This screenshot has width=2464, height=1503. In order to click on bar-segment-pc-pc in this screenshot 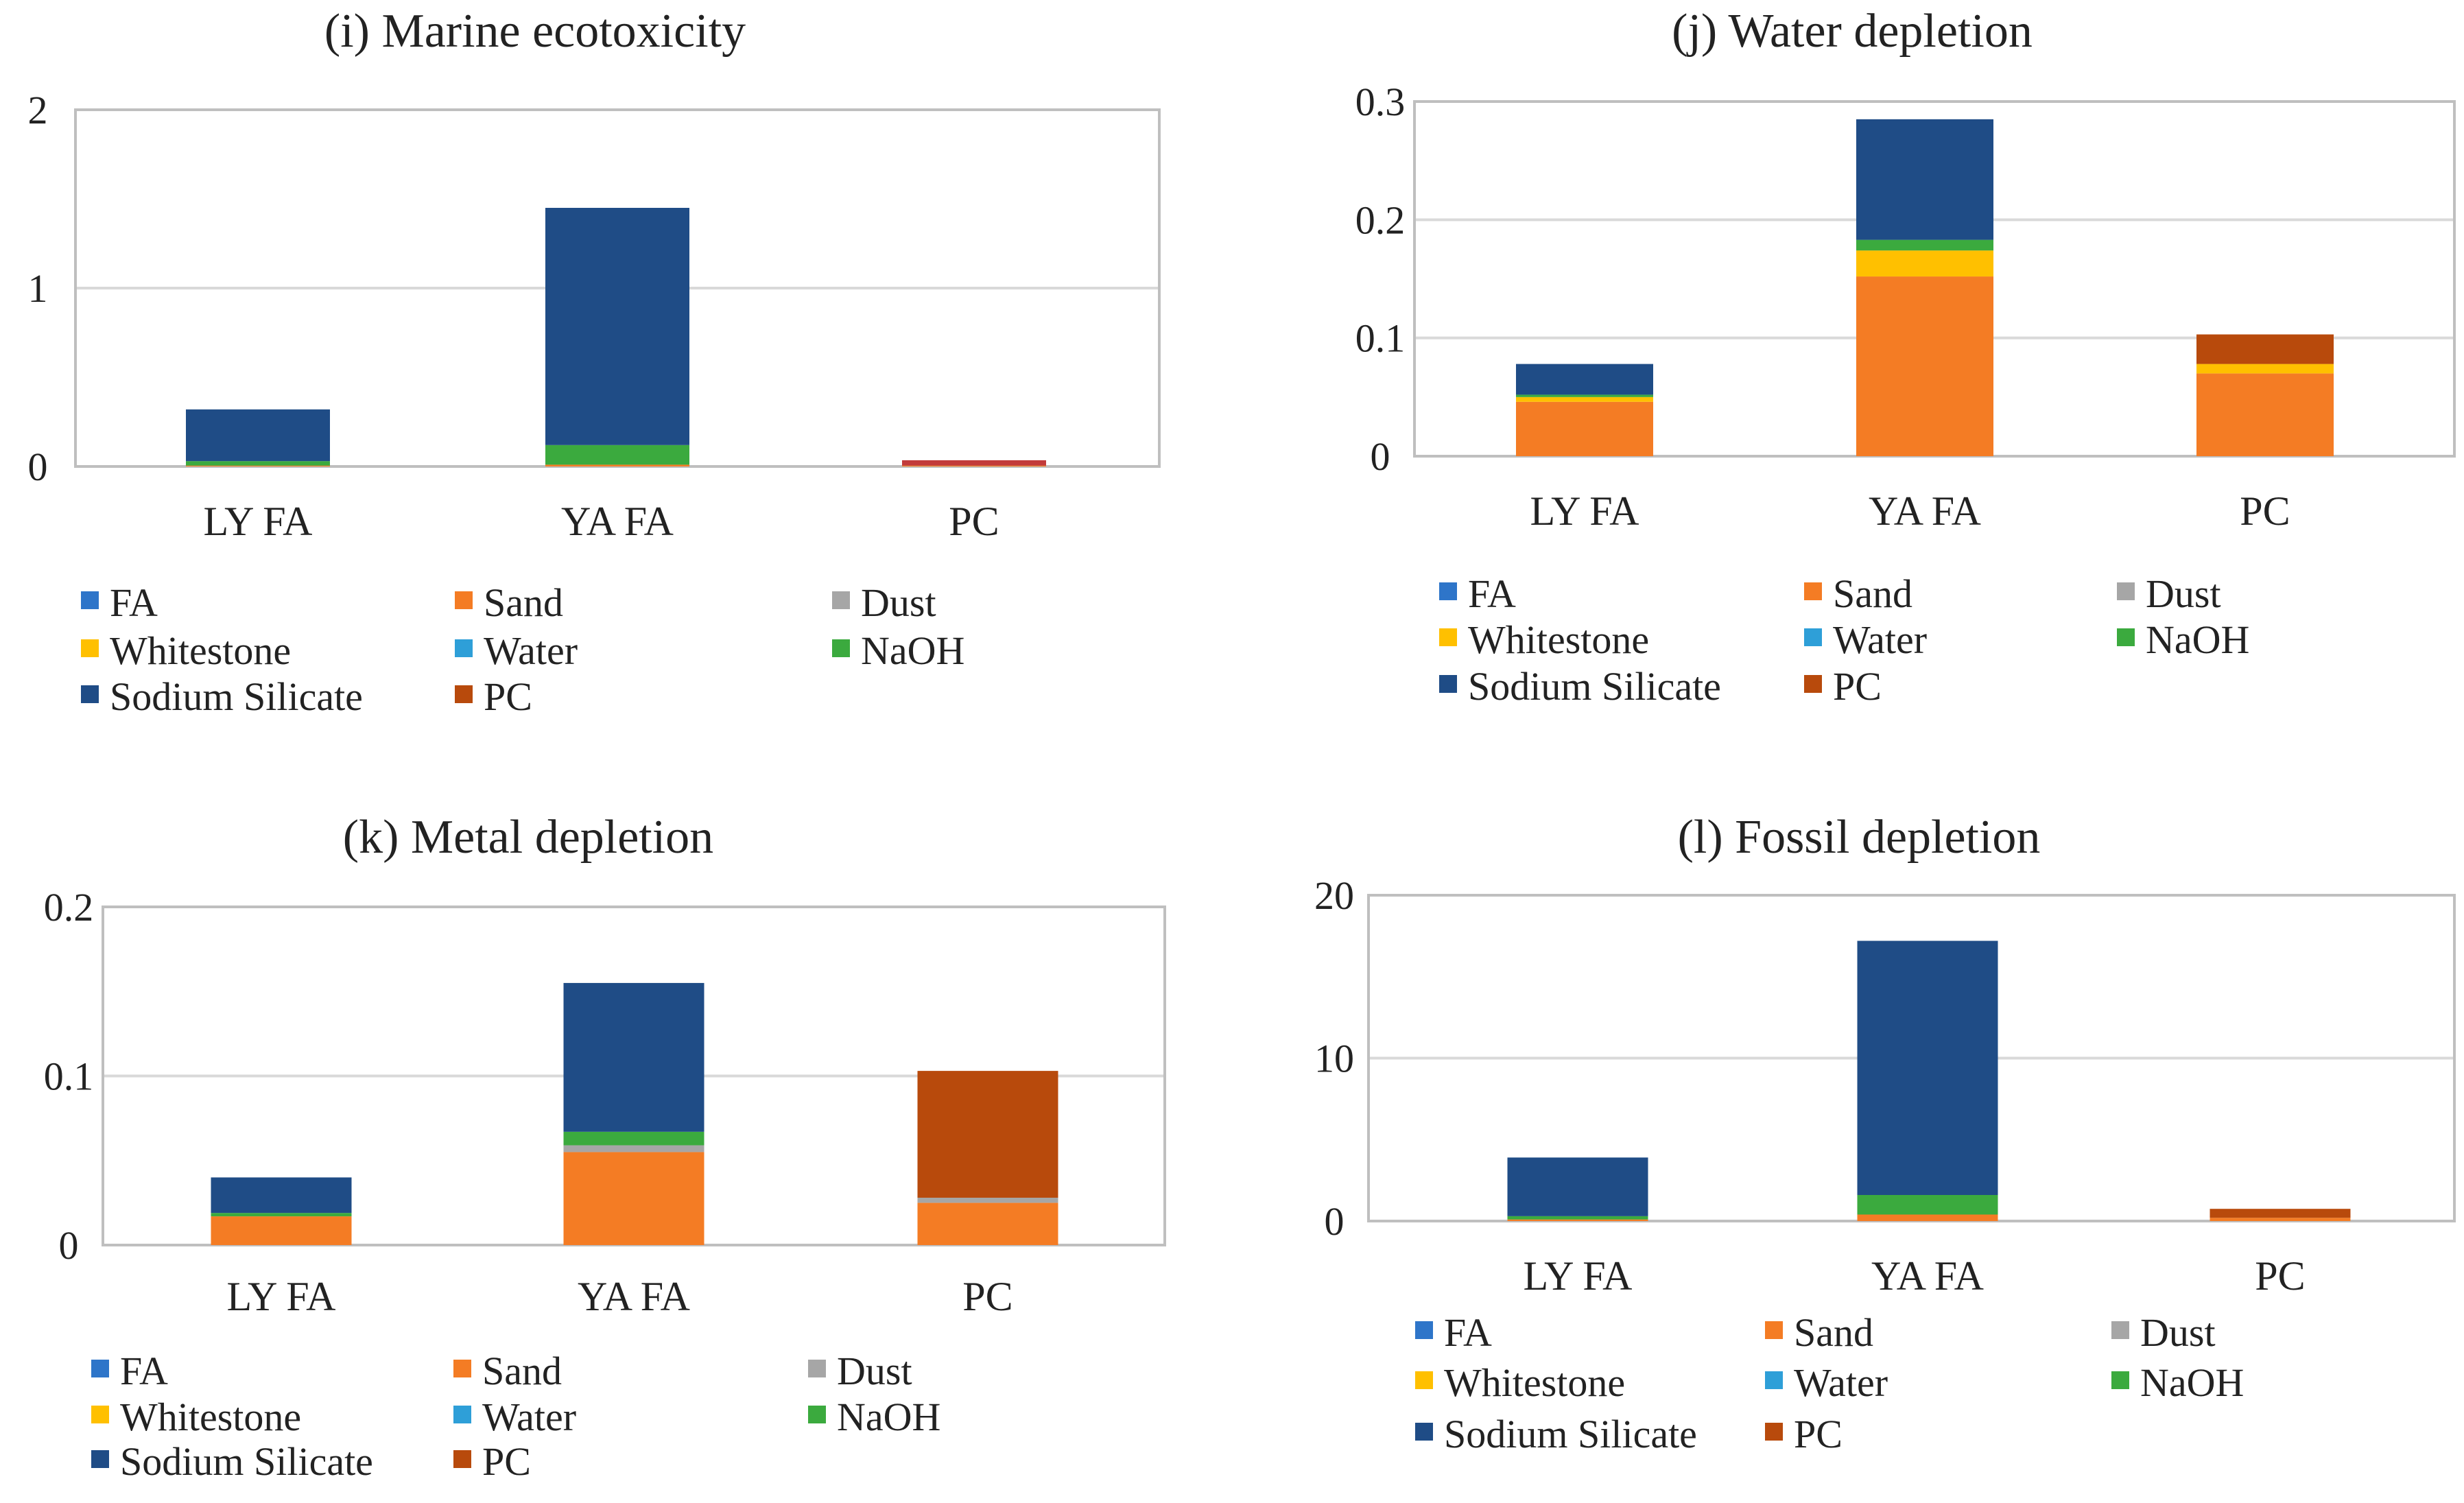, I will do `click(987, 1135)`.